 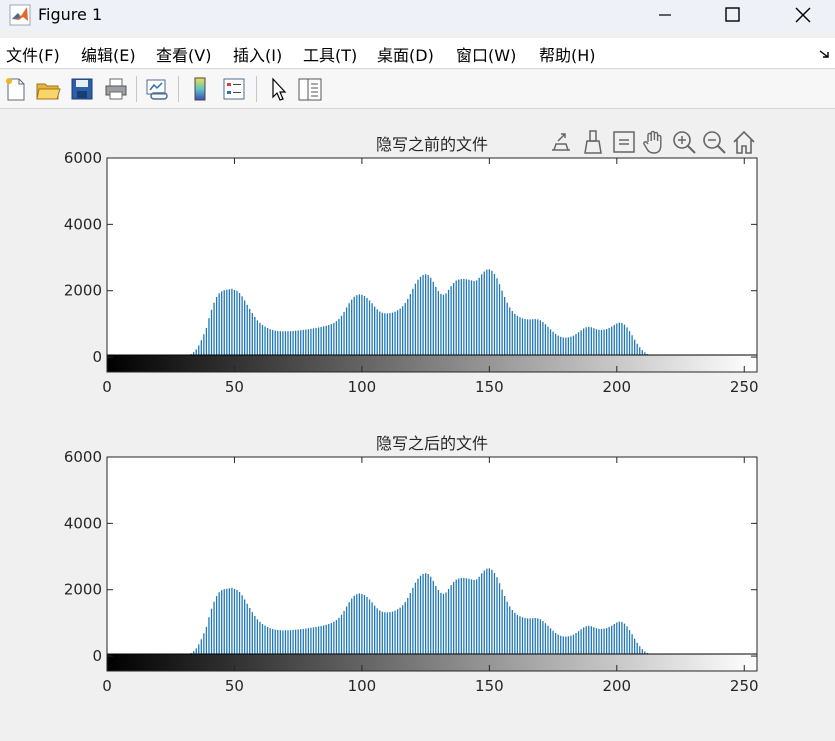 I want to click on zoom-in-icon, so click(x=684, y=142).